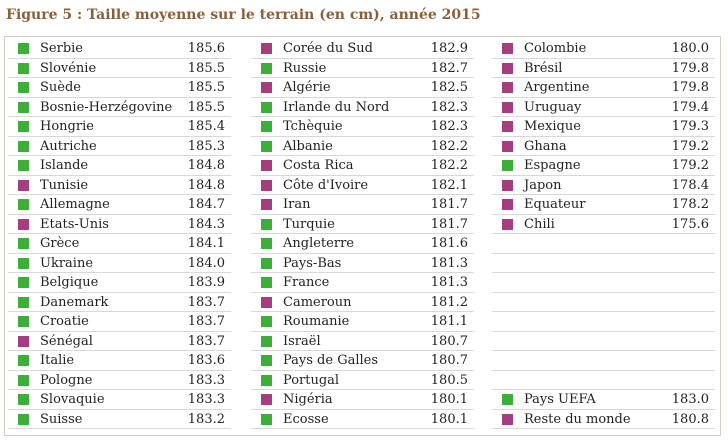 This screenshot has width=728, height=442. What do you see at coordinates (560, 399) in the screenshot?
I see `country-label: Pays UEFA` at bounding box center [560, 399].